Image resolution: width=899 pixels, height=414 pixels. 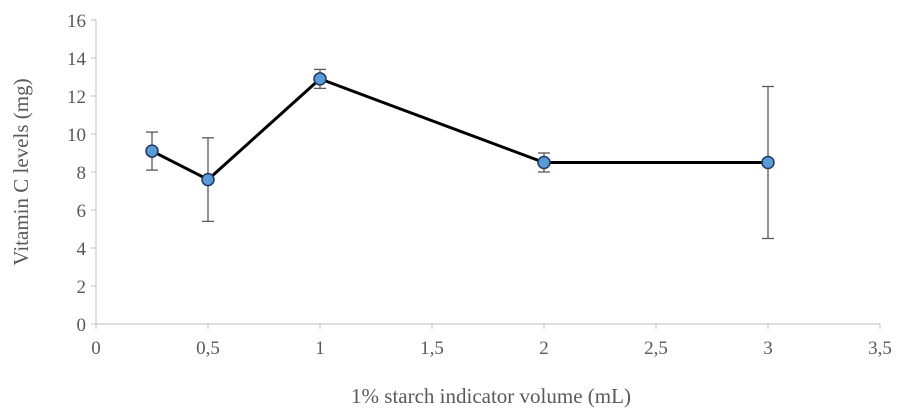 I want to click on x-tick-label: 0, so click(x=96, y=348).